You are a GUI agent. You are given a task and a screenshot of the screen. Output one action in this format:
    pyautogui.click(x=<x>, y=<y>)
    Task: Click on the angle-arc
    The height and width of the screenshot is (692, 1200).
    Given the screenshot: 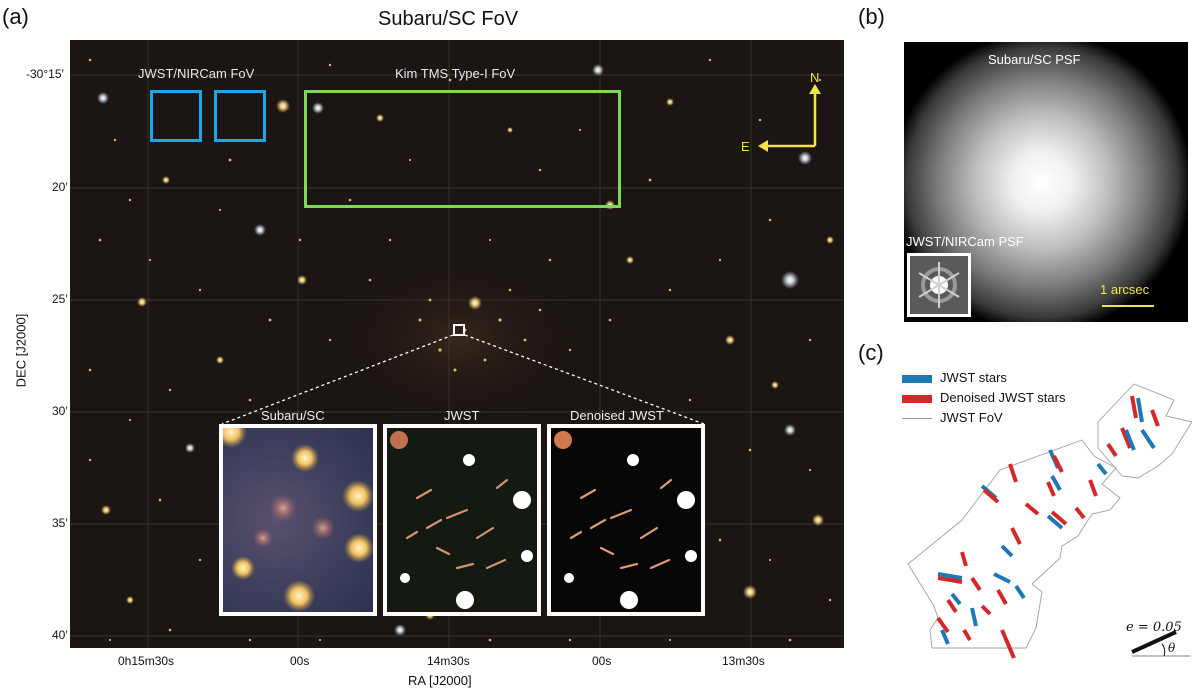 What is the action you would take?
    pyautogui.click(x=1163, y=650)
    